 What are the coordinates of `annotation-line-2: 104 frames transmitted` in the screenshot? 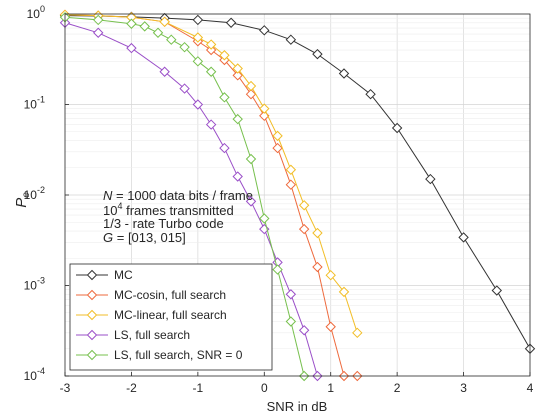 It's located at (168, 209).